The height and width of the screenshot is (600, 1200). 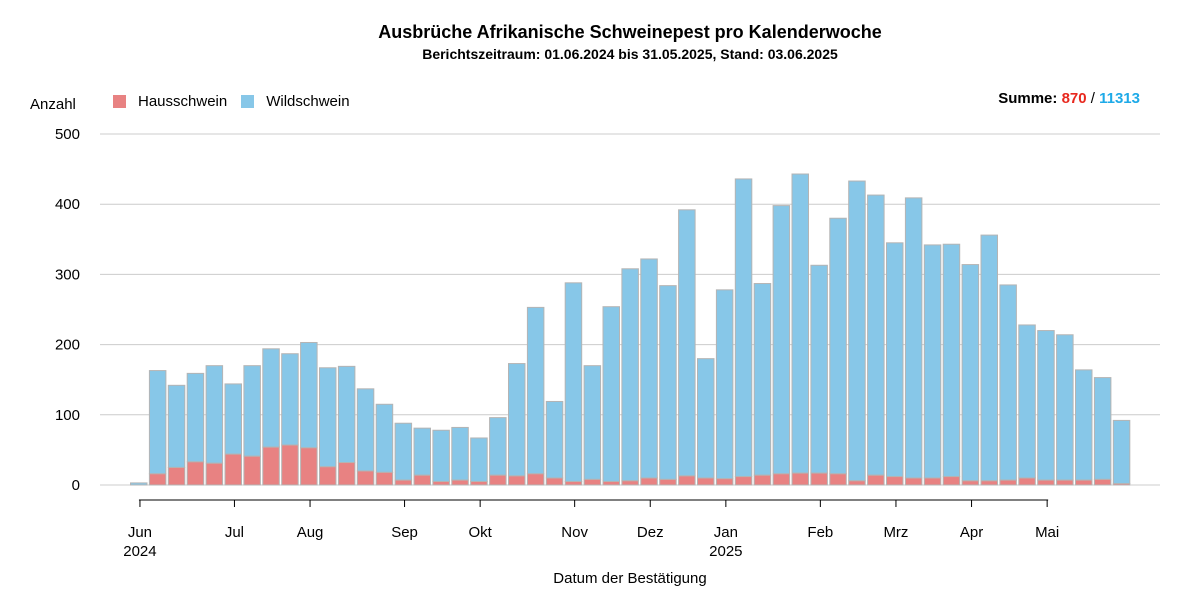 I want to click on y-axis-label: Anzahl, so click(x=53, y=104).